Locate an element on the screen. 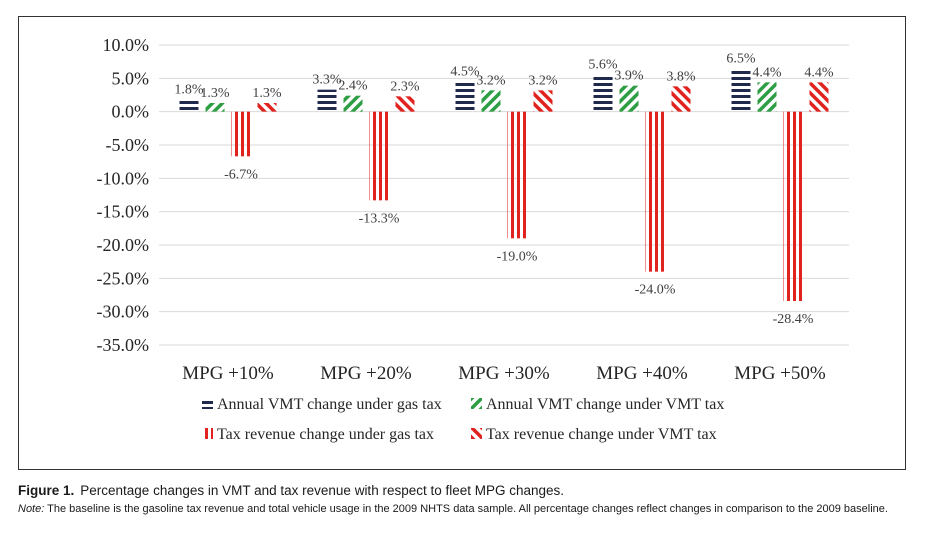 The image size is (929, 545). y-tick-label: 0.0% is located at coordinates (131, 112).